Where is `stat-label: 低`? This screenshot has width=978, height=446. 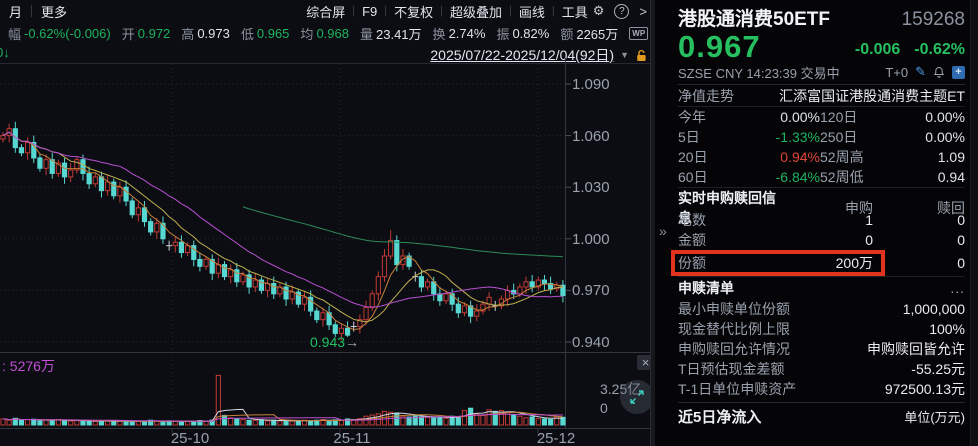
stat-label: 低 is located at coordinates (247, 34).